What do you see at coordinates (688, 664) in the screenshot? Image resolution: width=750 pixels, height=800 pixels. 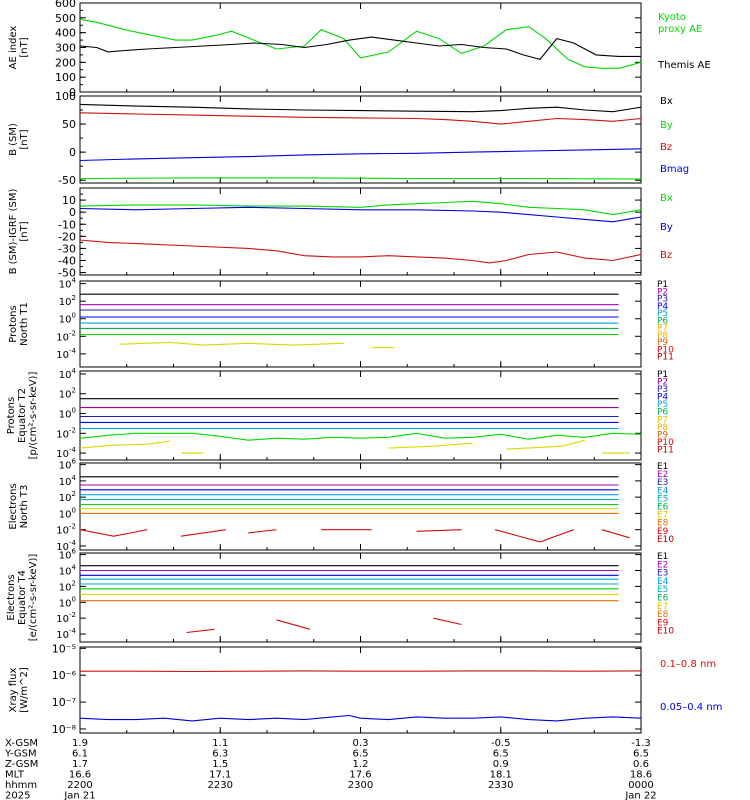 I see `legend-entry: 0.1–0.8 nm` at bounding box center [688, 664].